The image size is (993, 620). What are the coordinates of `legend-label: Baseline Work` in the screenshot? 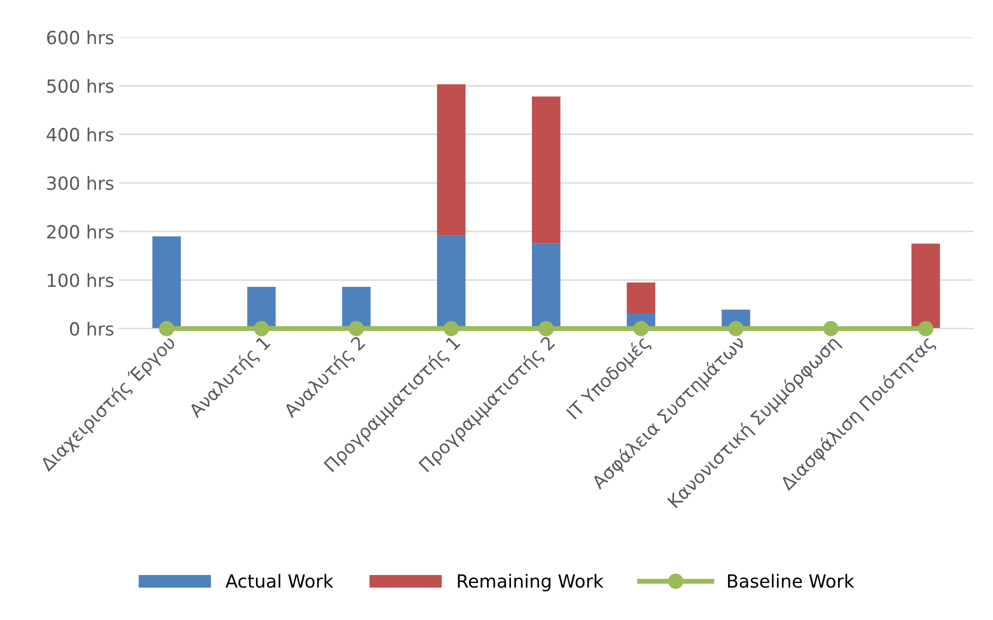 It's located at (791, 581).